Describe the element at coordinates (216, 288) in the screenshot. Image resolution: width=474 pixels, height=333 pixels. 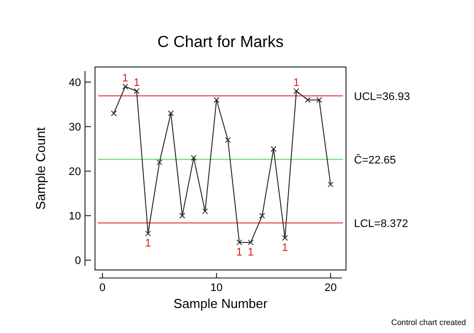
I see `x-tick-label: 10` at that location.